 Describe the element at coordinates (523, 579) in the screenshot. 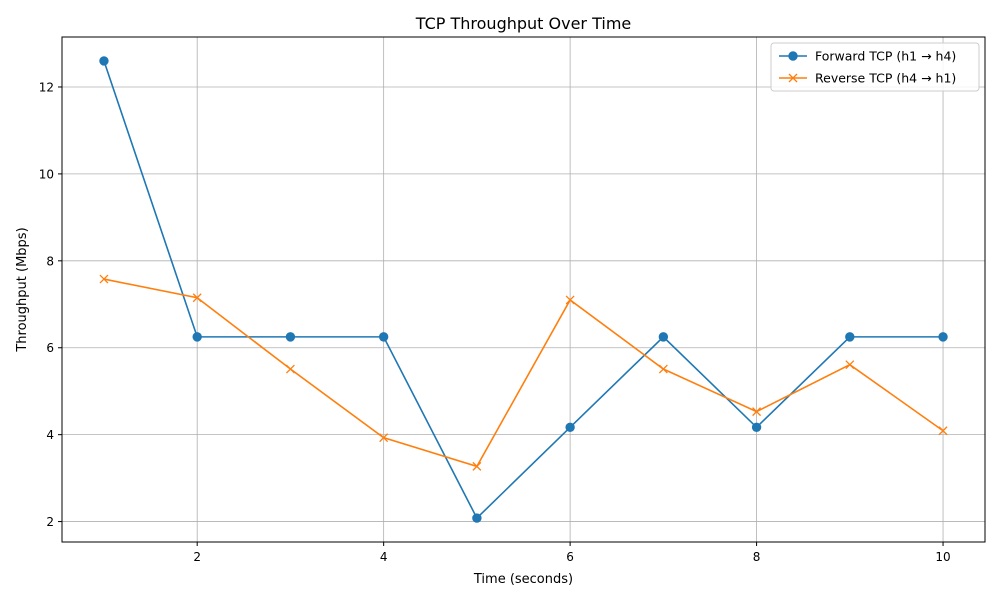

I see `x-axis-label: Time (seconds)` at that location.